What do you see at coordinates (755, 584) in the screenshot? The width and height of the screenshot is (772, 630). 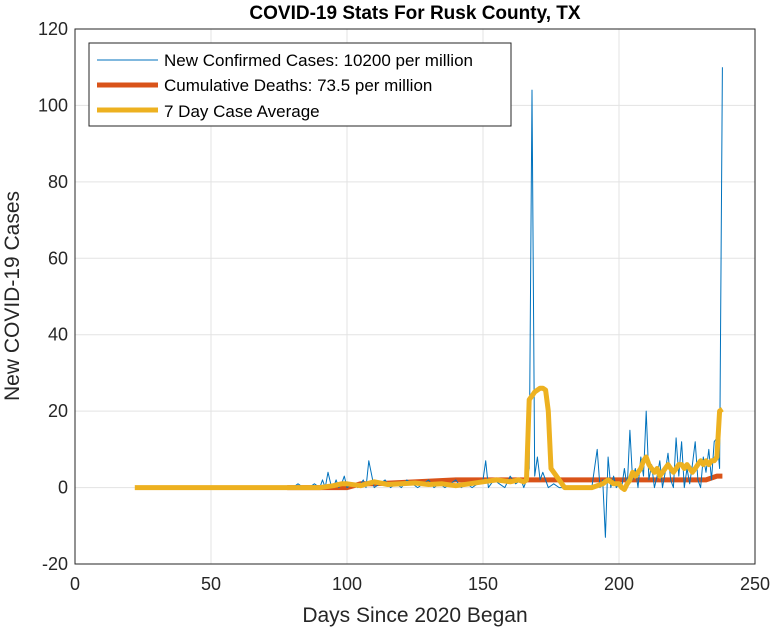 I see `x-tick-label: 250` at bounding box center [755, 584].